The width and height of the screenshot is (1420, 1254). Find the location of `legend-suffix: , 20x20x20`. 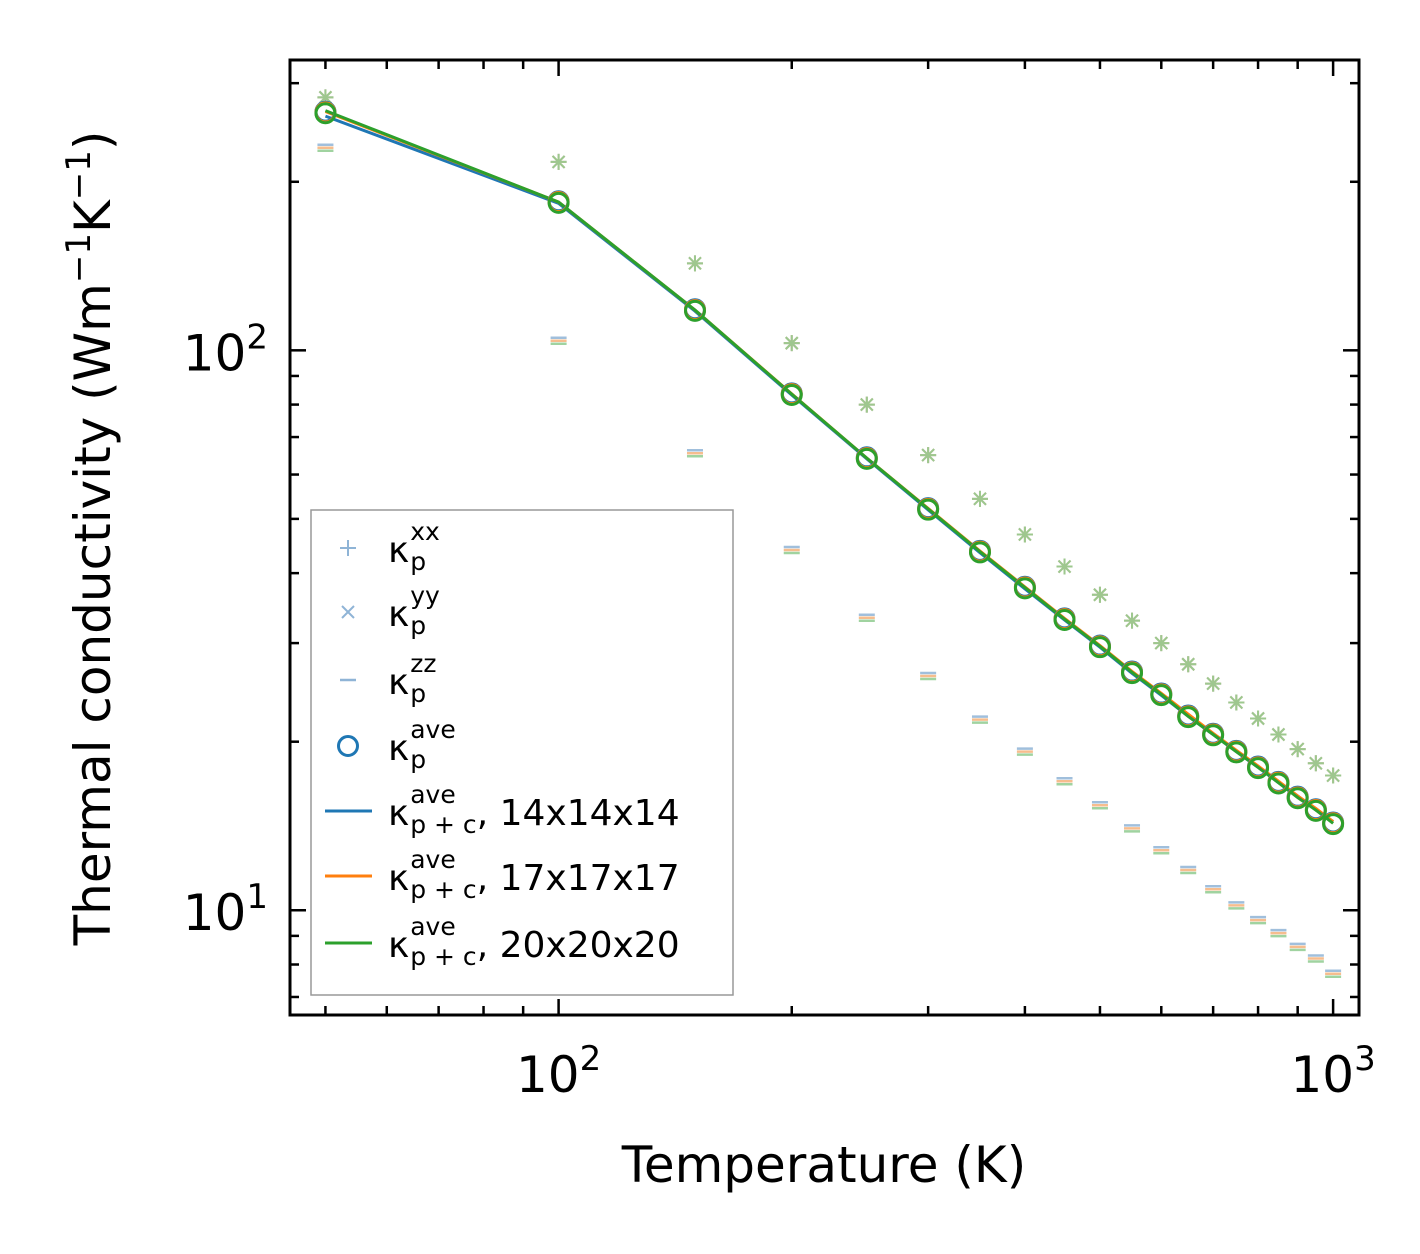

legend-suffix: , 20x20x20 is located at coordinates (578, 945).